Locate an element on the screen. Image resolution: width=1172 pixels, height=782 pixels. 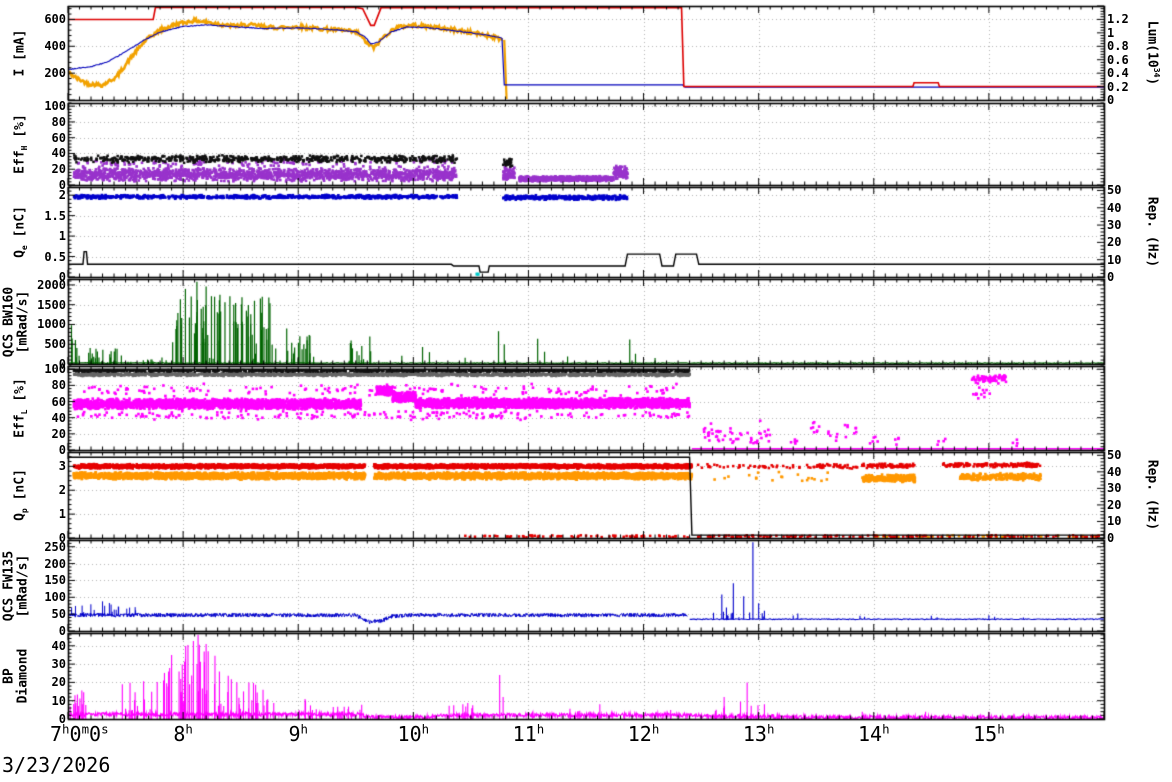
x-tick-label: 10h is located at coordinates (413, 733).